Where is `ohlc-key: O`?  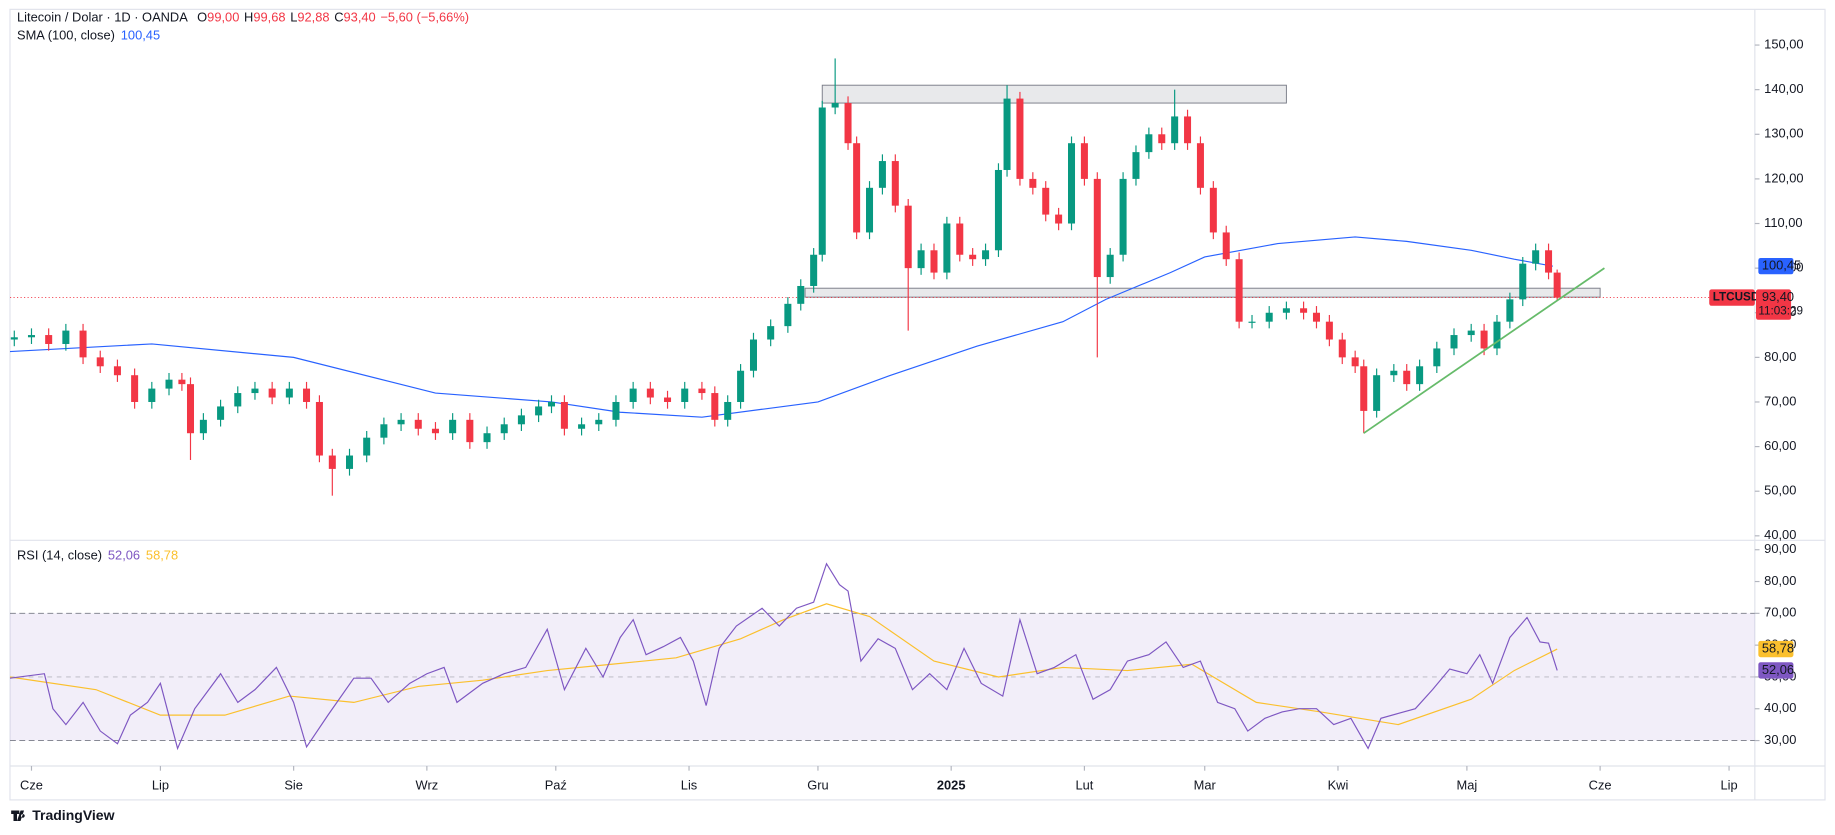 ohlc-key: O is located at coordinates (202, 17).